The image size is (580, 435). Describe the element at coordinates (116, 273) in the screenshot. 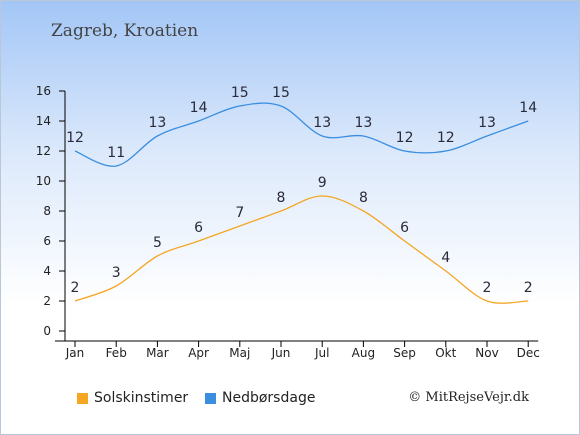

I see `data-label: 3` at that location.